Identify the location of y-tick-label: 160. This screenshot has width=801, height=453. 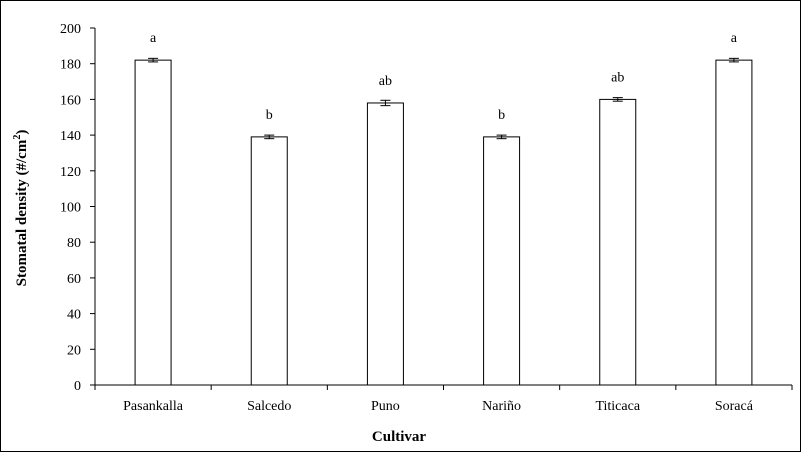
(70, 100).